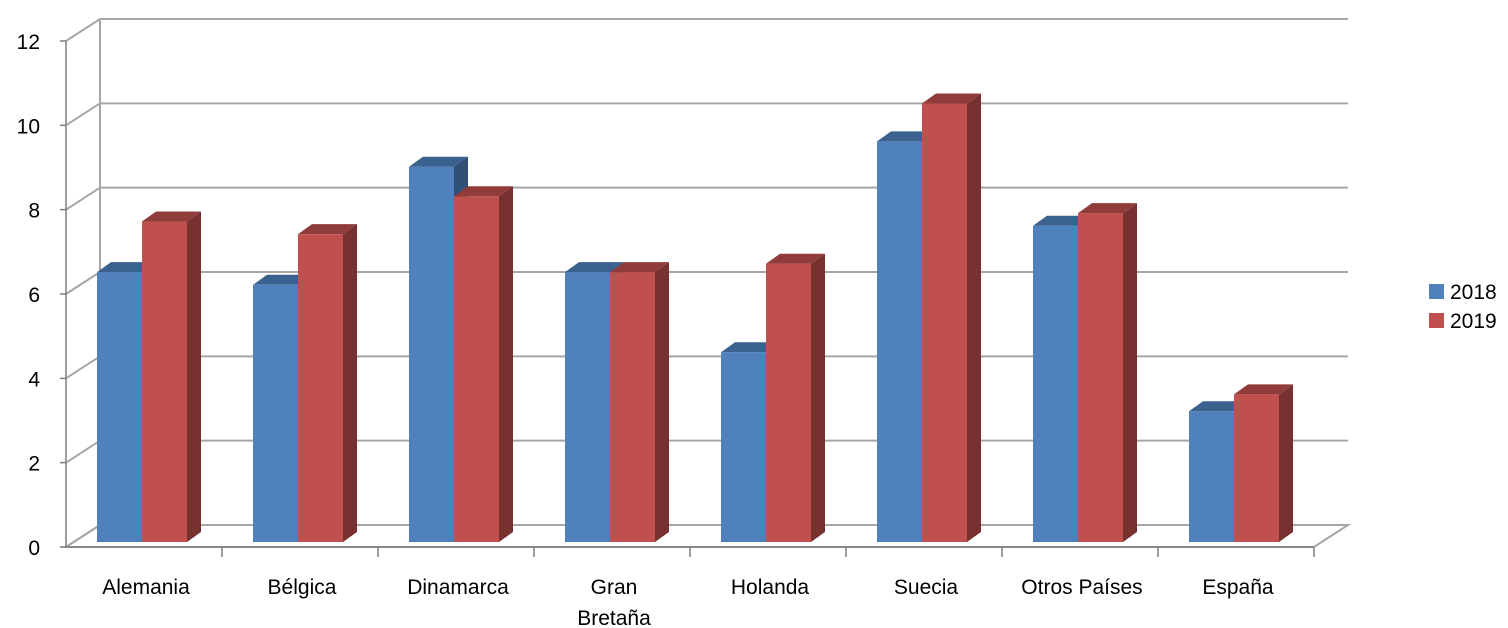 Image resolution: width=1508 pixels, height=628 pixels. I want to click on x-tick-label: España, so click(1238, 587).